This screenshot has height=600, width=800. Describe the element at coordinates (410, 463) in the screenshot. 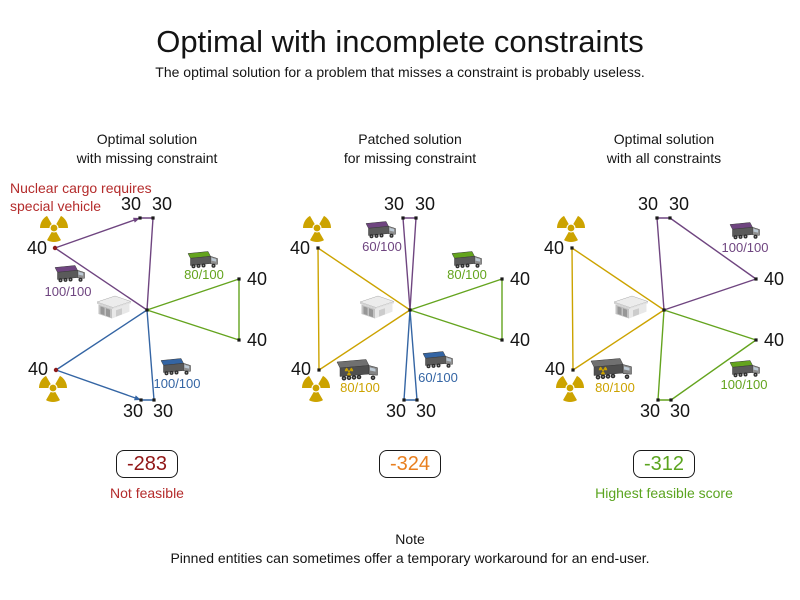

I see `score-value: -324` at that location.